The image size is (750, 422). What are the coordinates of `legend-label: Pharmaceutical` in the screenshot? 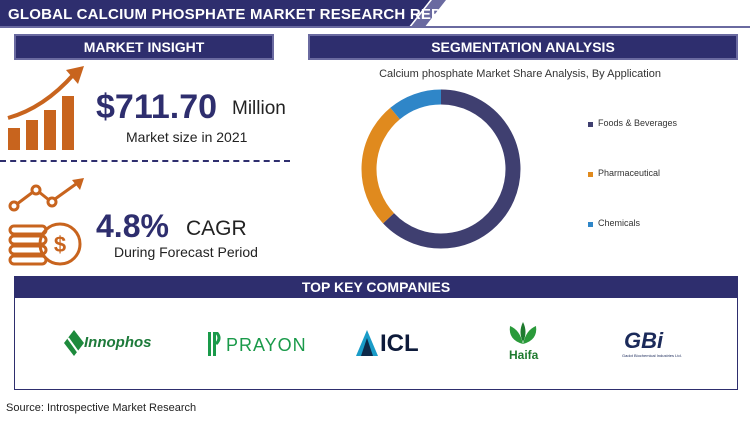 It's located at (629, 173).